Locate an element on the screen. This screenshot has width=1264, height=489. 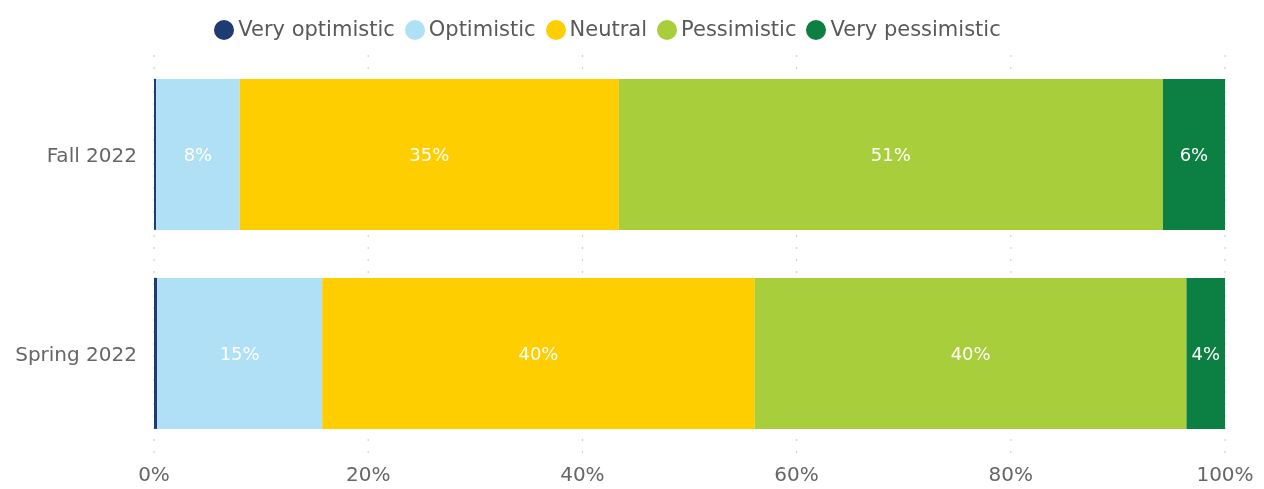
y-tick-label: Spring 2022 is located at coordinates (76, 353).